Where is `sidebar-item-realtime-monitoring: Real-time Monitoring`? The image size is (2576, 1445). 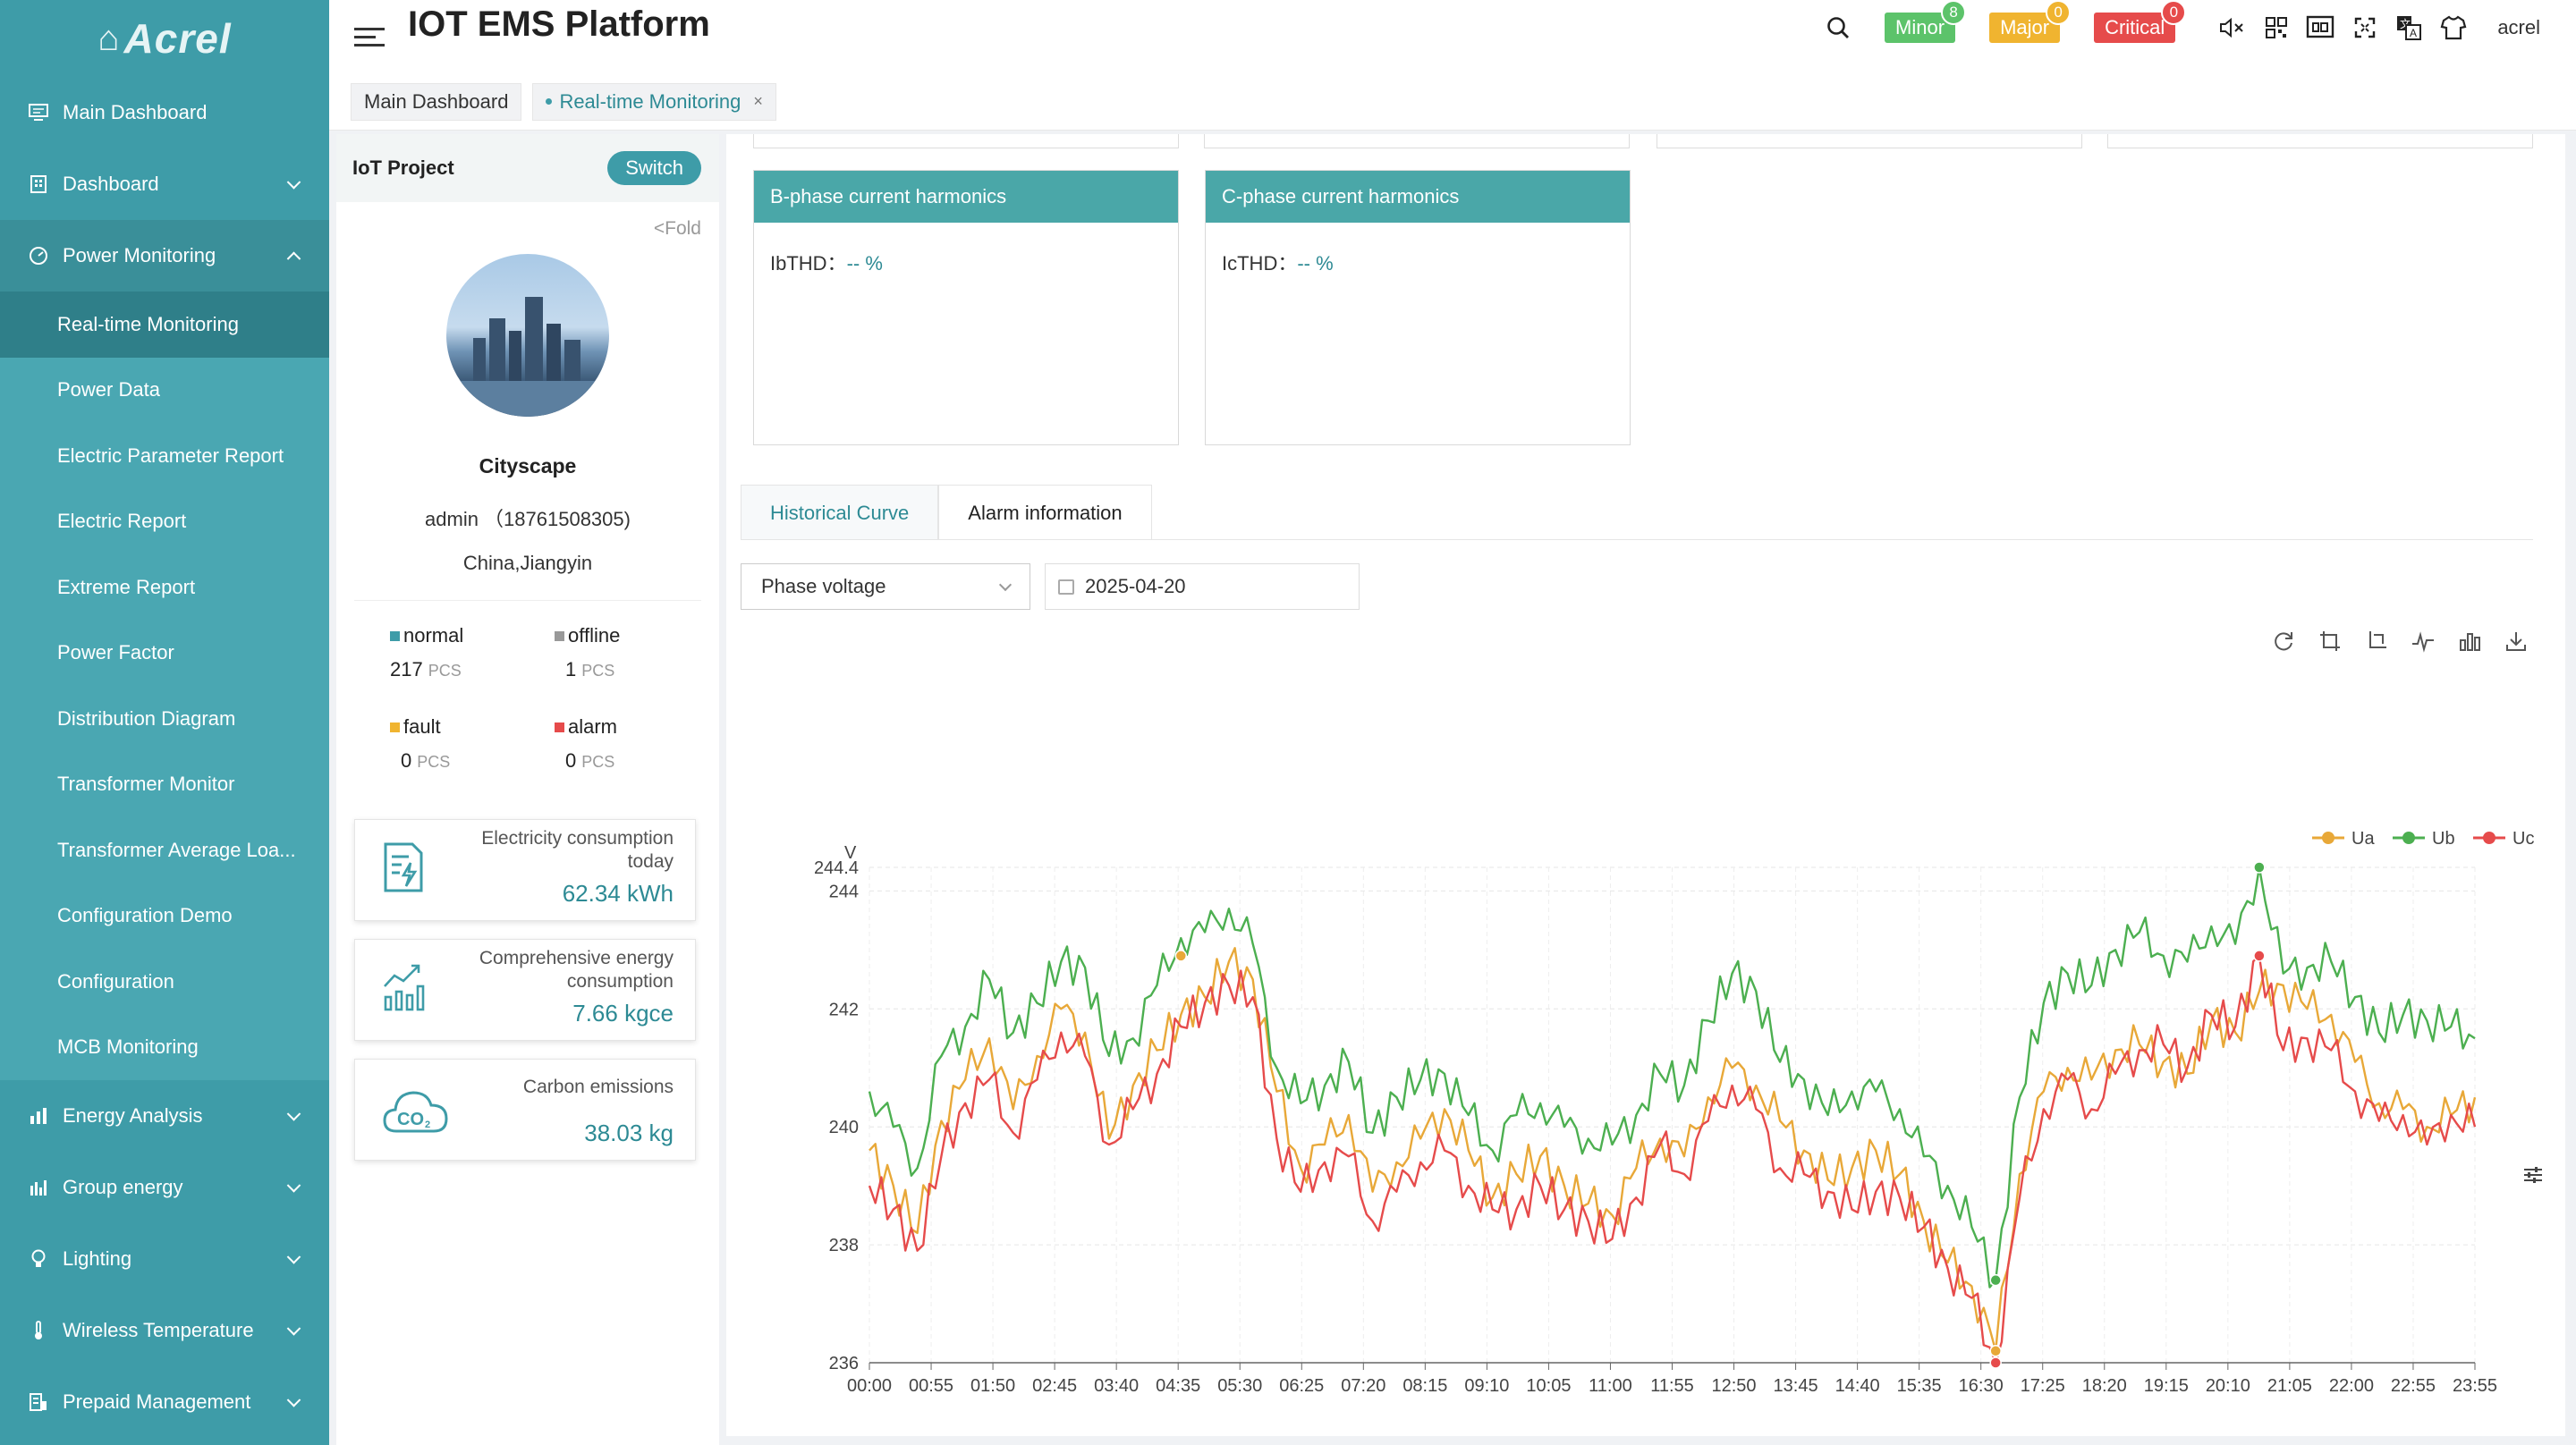 sidebar-item-realtime-monitoring: Real-time Monitoring is located at coordinates (164, 325).